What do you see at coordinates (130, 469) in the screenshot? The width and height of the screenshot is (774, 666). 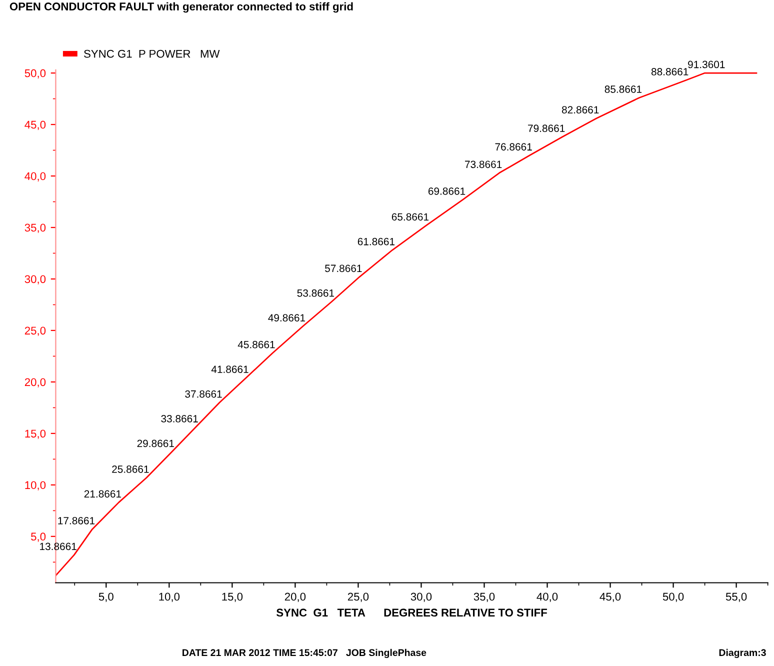 I see `annotation: 25.8661` at bounding box center [130, 469].